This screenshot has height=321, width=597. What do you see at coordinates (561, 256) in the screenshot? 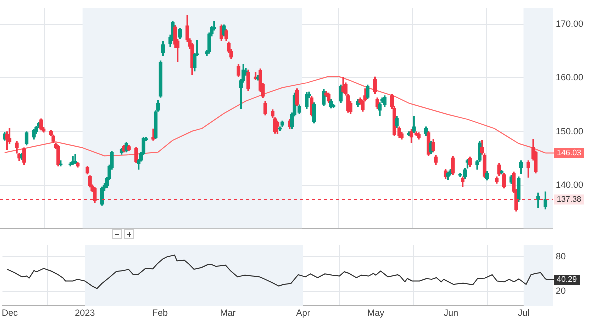
I see `y-tick-label: 80` at bounding box center [561, 256].